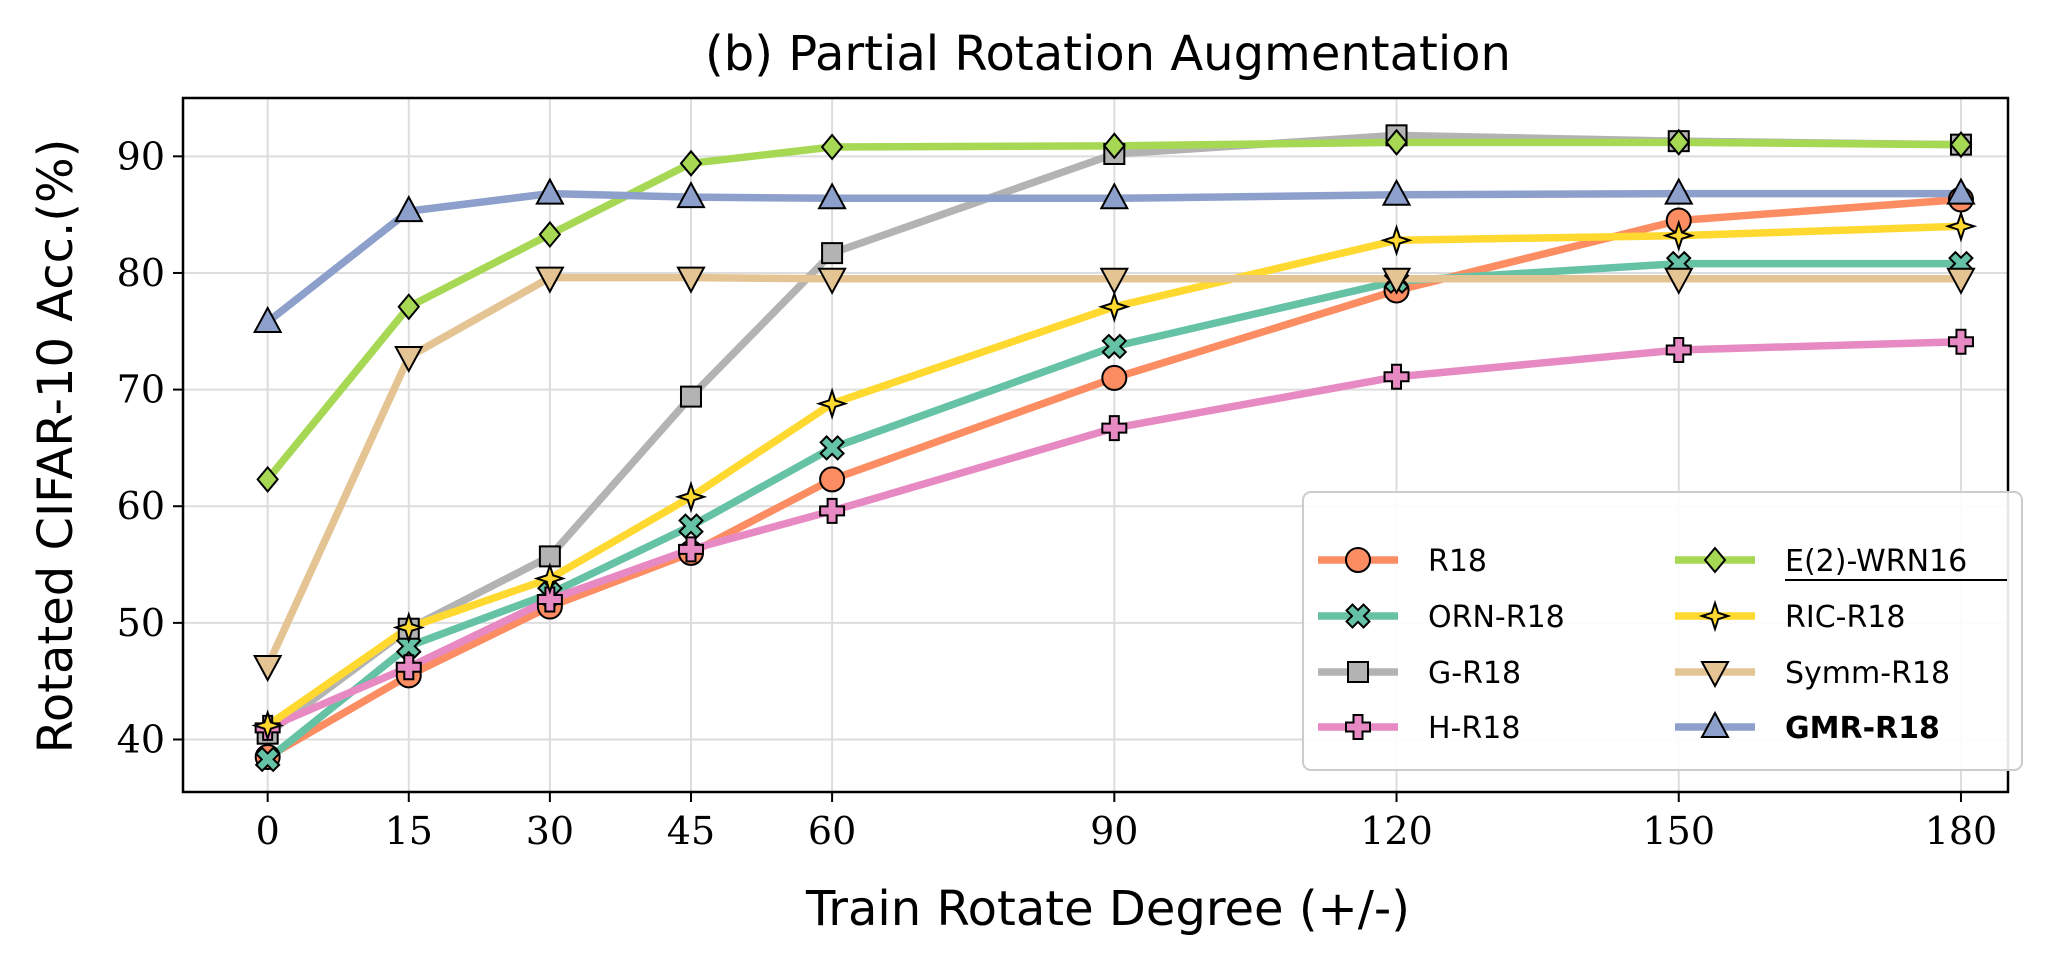 The image size is (2072, 969). What do you see at coordinates (1358, 560) in the screenshot?
I see `legend-marker-r18` at bounding box center [1358, 560].